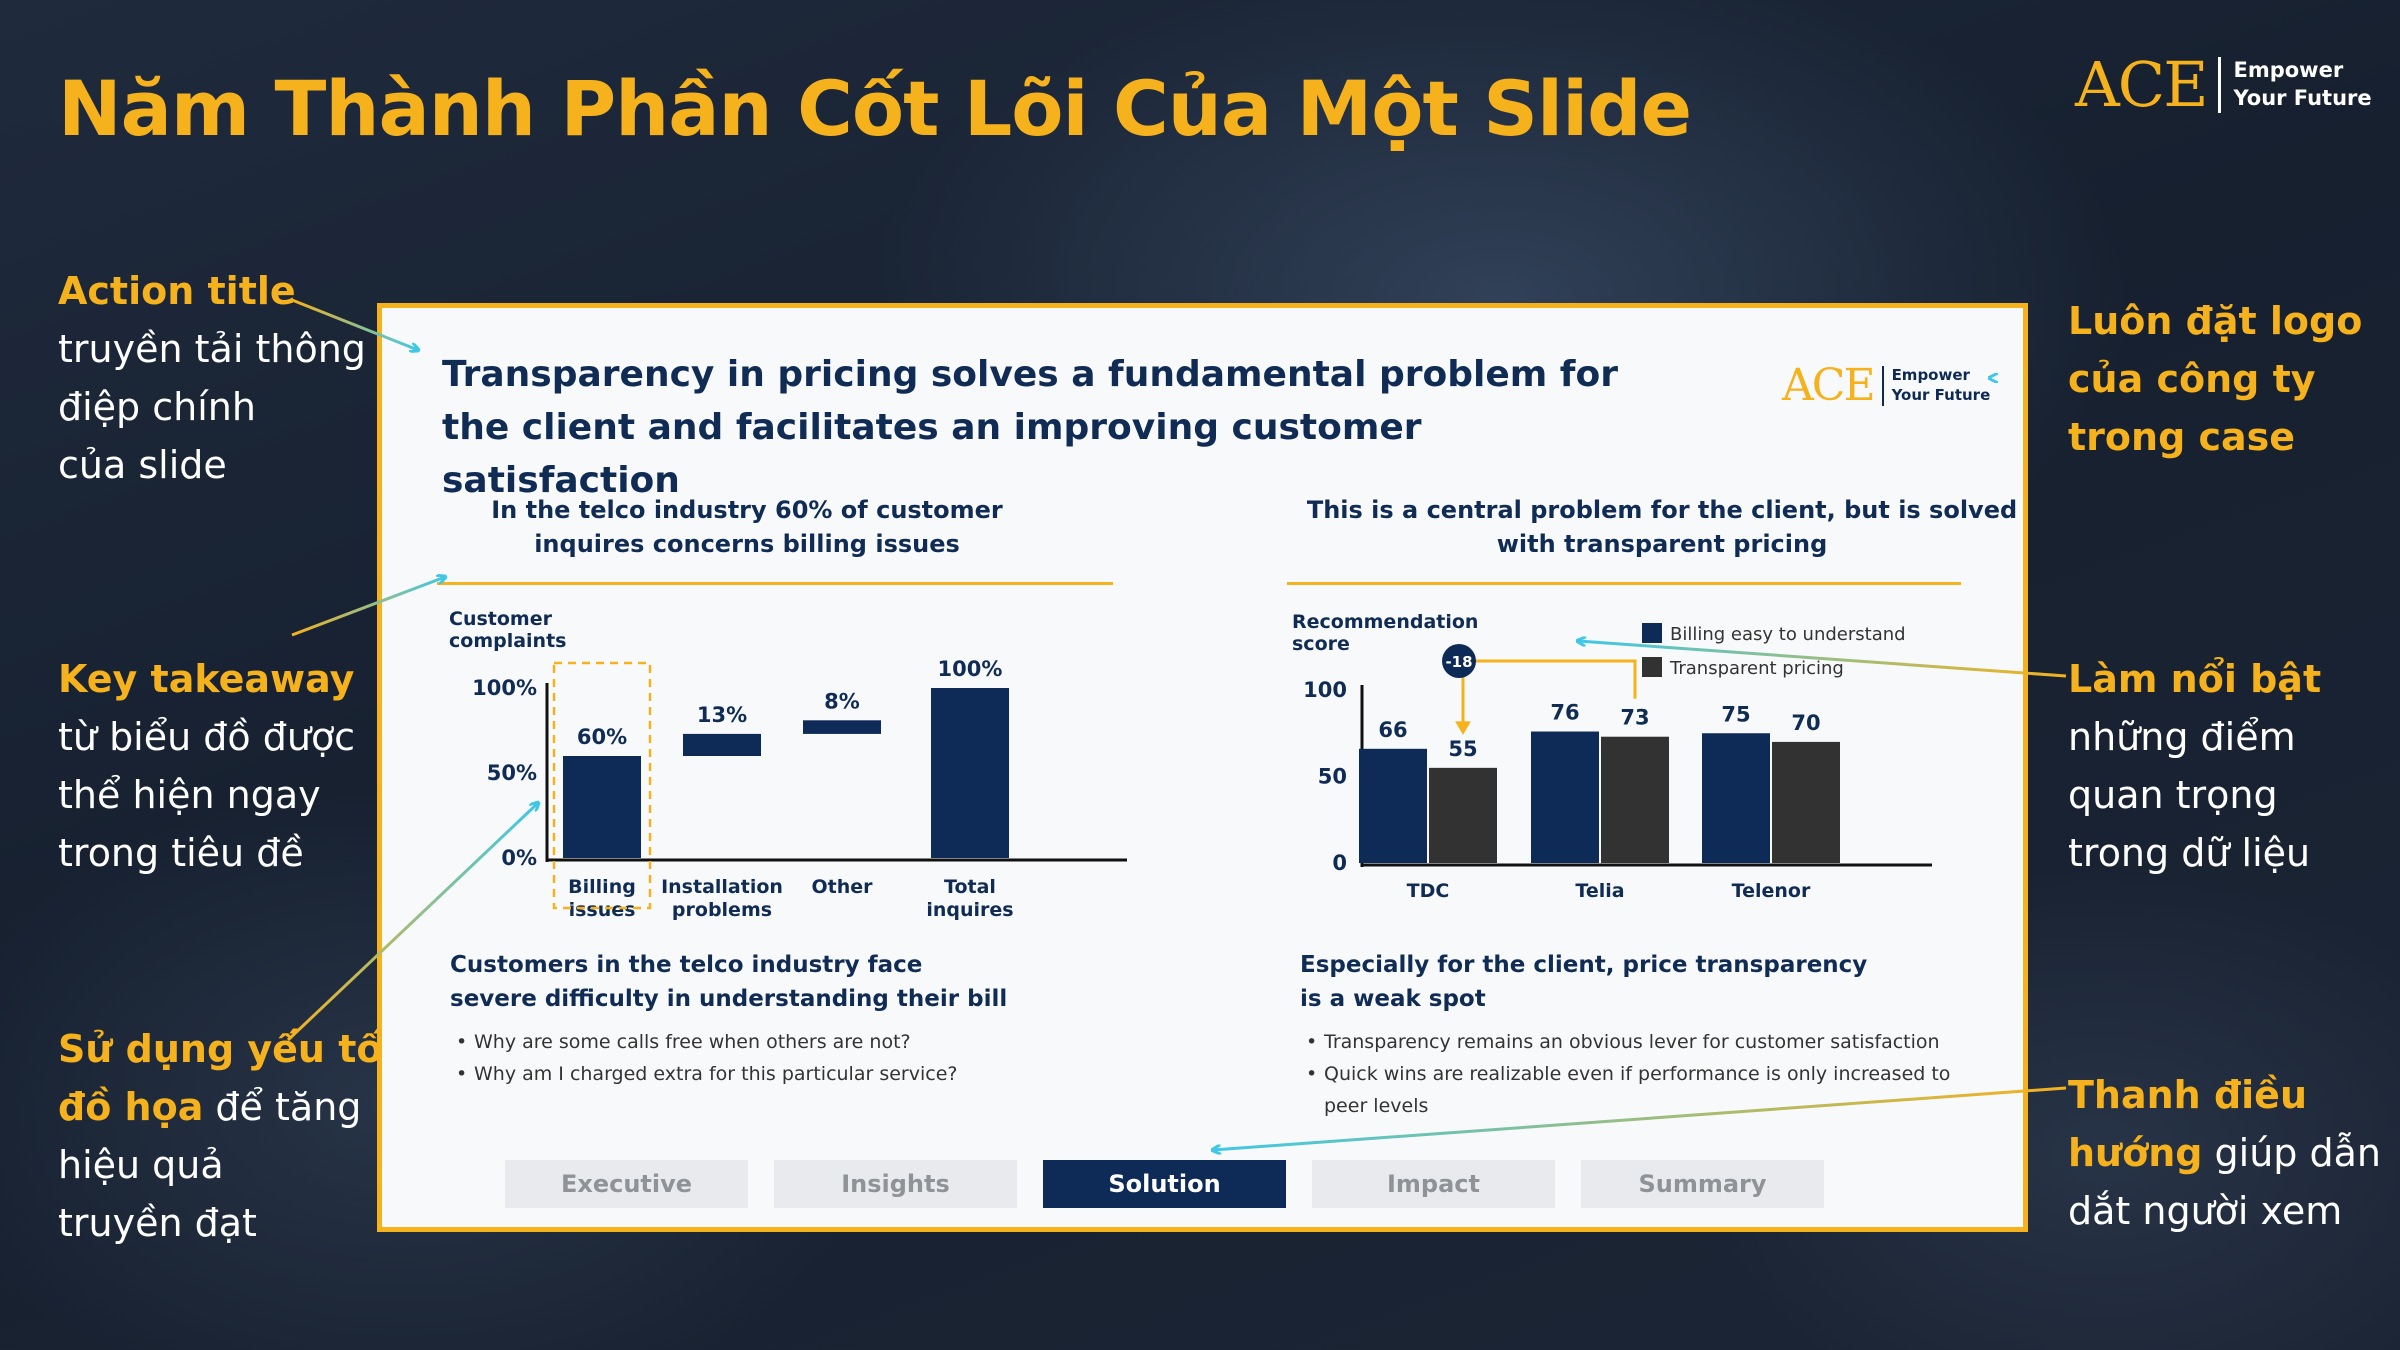 The height and width of the screenshot is (1350, 2400). Describe the element at coordinates (970, 887) in the screenshot. I see `category-label: Total` at that location.